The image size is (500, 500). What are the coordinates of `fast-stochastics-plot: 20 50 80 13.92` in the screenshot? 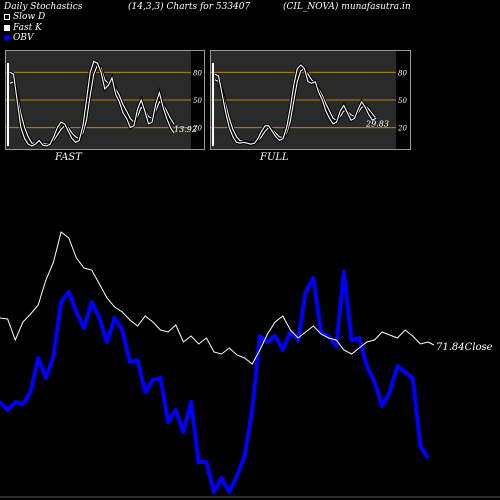 It's located at (104, 100).